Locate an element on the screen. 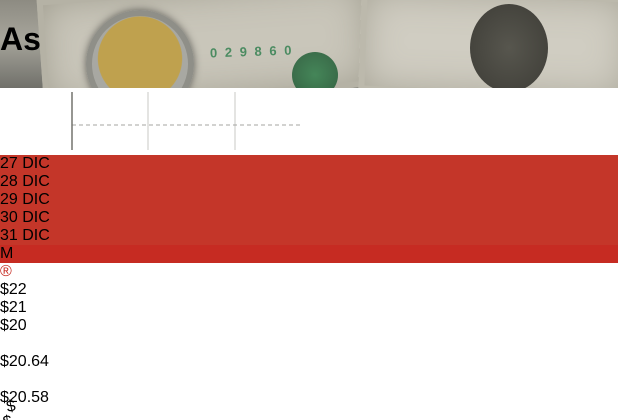 The width and height of the screenshot is (618, 420). milenio-logo-letter: M is located at coordinates (7, 253).